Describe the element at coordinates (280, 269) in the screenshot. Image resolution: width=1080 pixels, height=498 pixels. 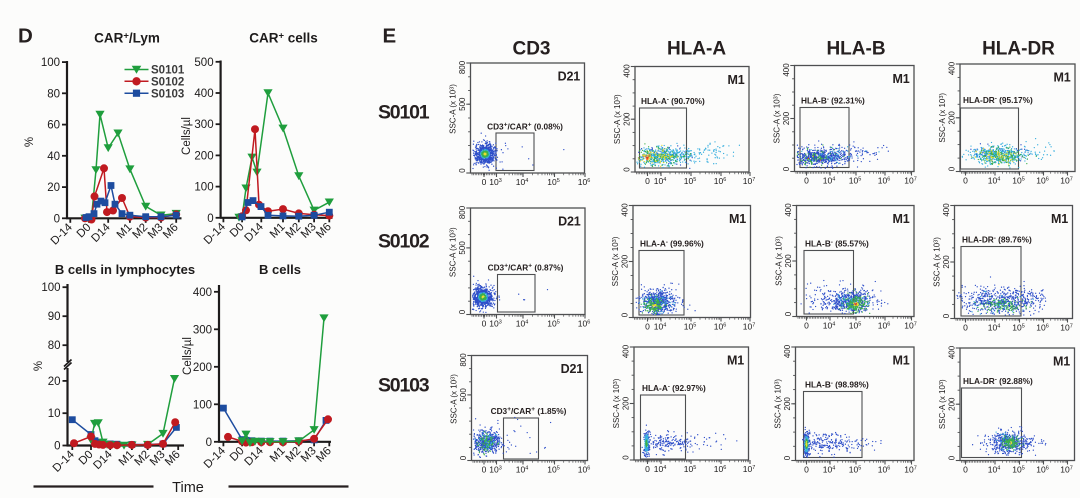
I see `svg-text: B cells` at that location.